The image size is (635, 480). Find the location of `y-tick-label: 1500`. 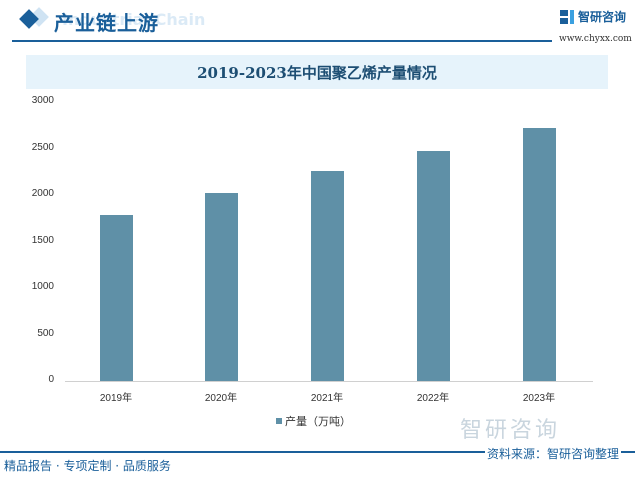

y-tick-label: 1500 is located at coordinates (42, 240).